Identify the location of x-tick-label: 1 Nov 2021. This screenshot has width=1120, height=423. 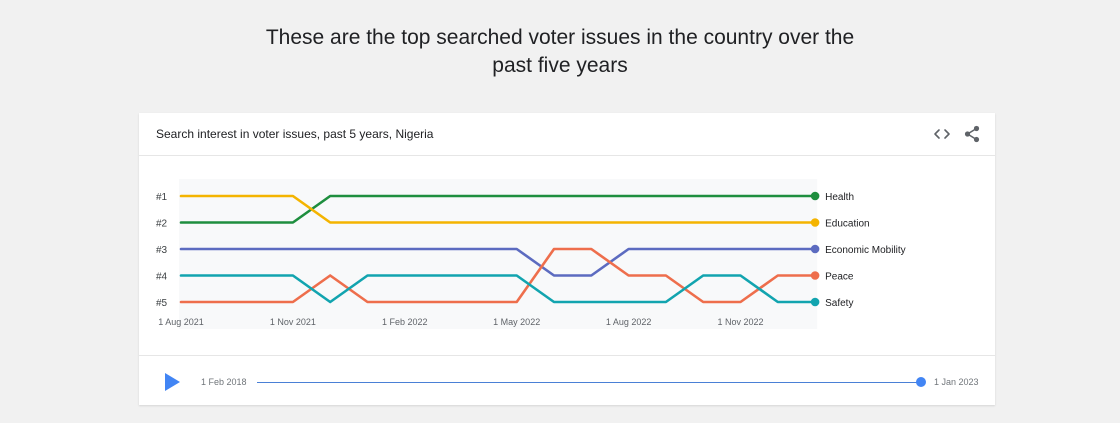
(293, 322).